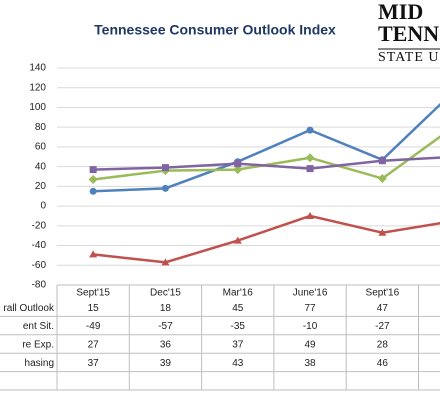 This screenshot has width=440, height=400. I want to click on y-tick-label: -20, so click(39, 225).